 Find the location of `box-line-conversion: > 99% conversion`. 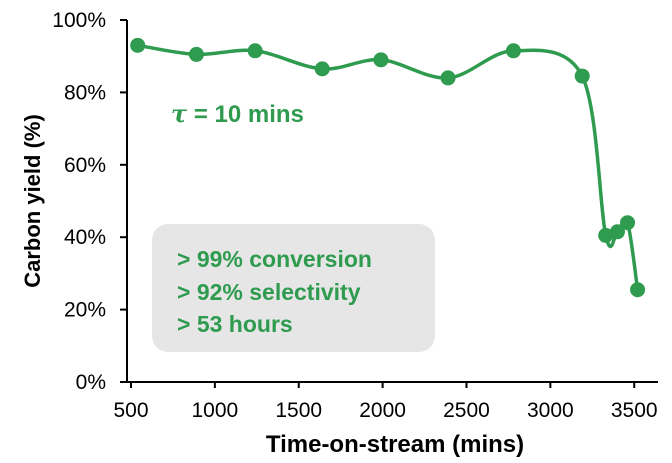

box-line-conversion: > 99% conversion is located at coordinates (274, 259).